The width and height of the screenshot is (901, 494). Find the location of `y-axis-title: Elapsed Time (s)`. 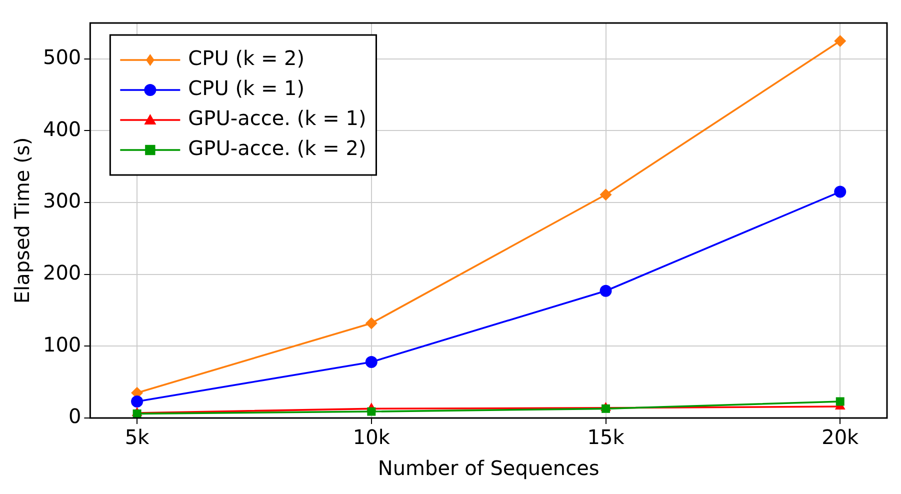

y-axis-title: Elapsed Time (s) is located at coordinates (22, 220).